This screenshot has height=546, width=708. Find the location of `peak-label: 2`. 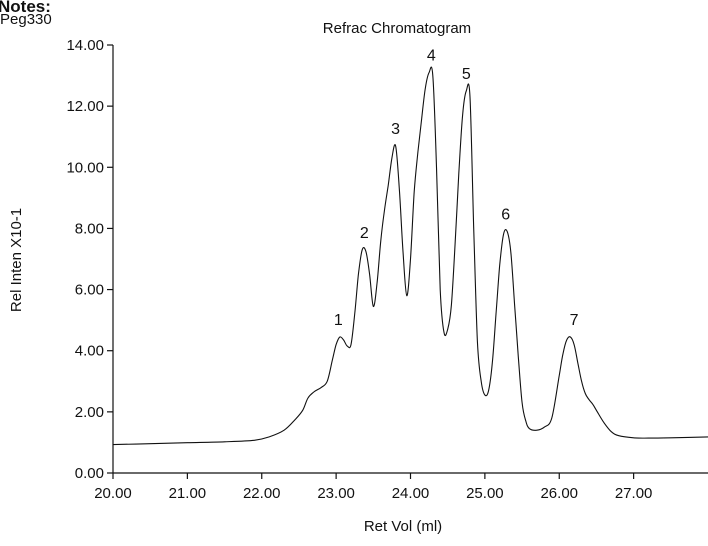

peak-label: 2 is located at coordinates (364, 233).